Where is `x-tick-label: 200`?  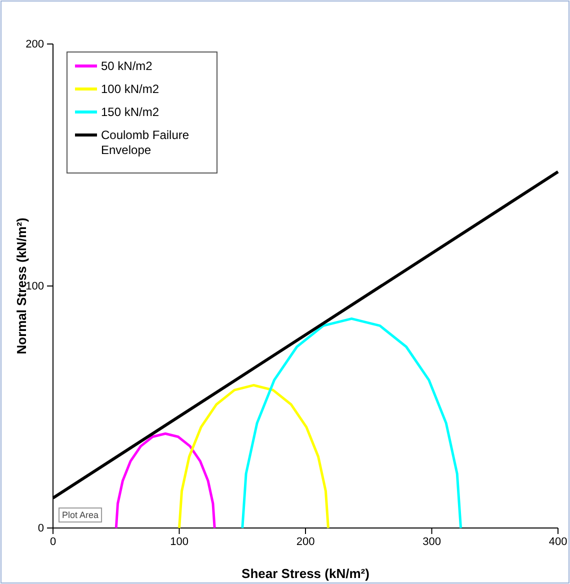 x-tick-label: 200 is located at coordinates (305, 542).